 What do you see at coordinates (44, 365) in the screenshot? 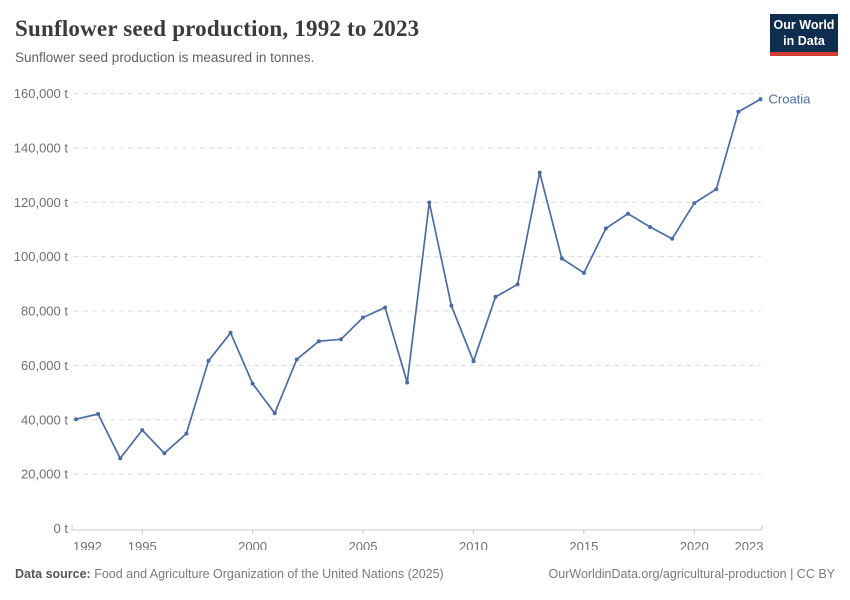
I see `svg-text: 60,000 t` at bounding box center [44, 365].